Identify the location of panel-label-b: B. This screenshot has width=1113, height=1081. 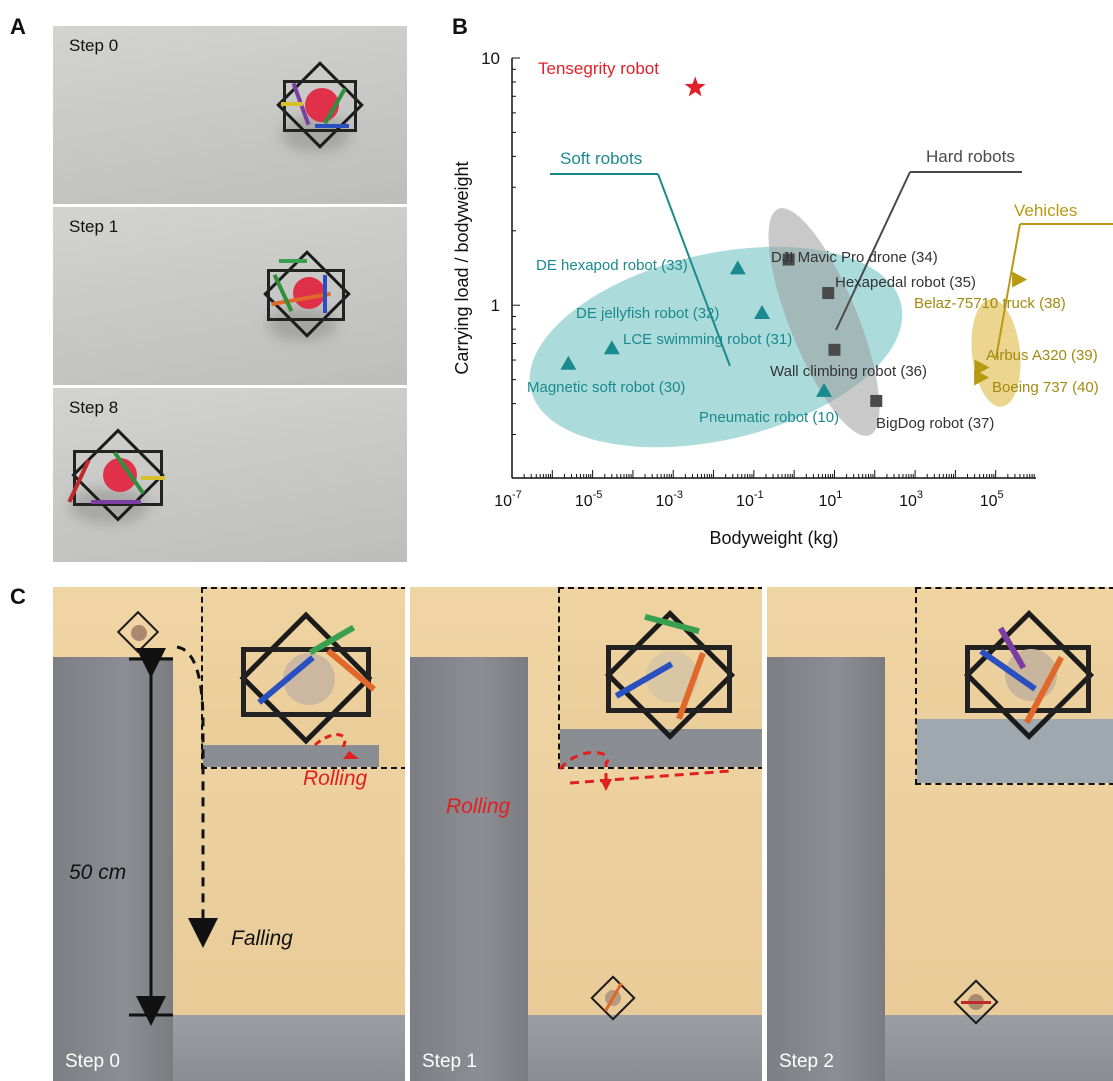
(460, 26).